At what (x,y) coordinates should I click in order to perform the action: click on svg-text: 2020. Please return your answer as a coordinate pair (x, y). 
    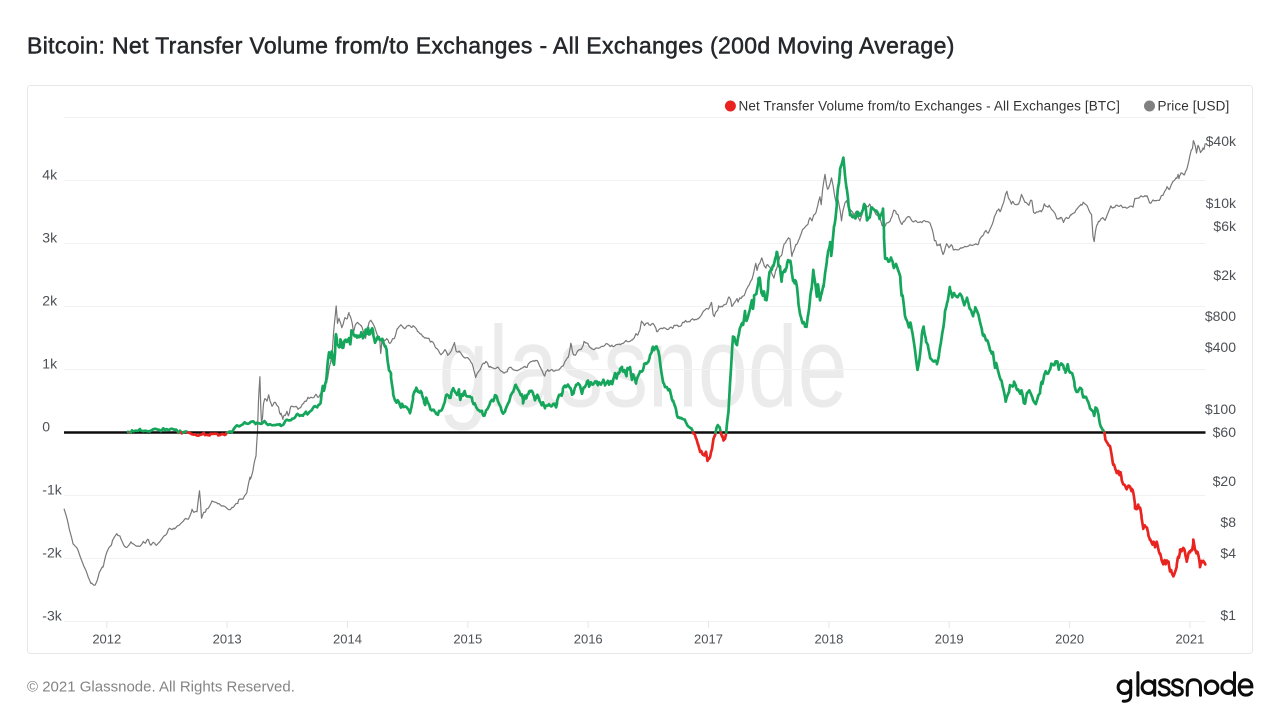
    Looking at the image, I should click on (1069, 639).